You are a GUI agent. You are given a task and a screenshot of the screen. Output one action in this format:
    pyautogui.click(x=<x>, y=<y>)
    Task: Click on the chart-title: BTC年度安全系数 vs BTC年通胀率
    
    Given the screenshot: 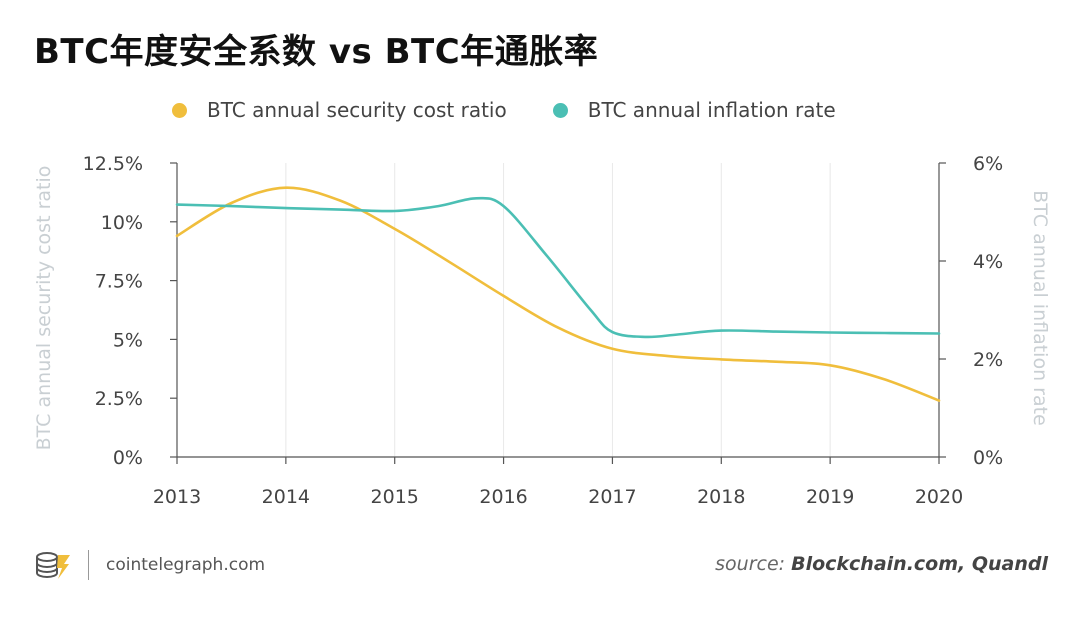 What is the action you would take?
    pyautogui.click(x=316, y=52)
    